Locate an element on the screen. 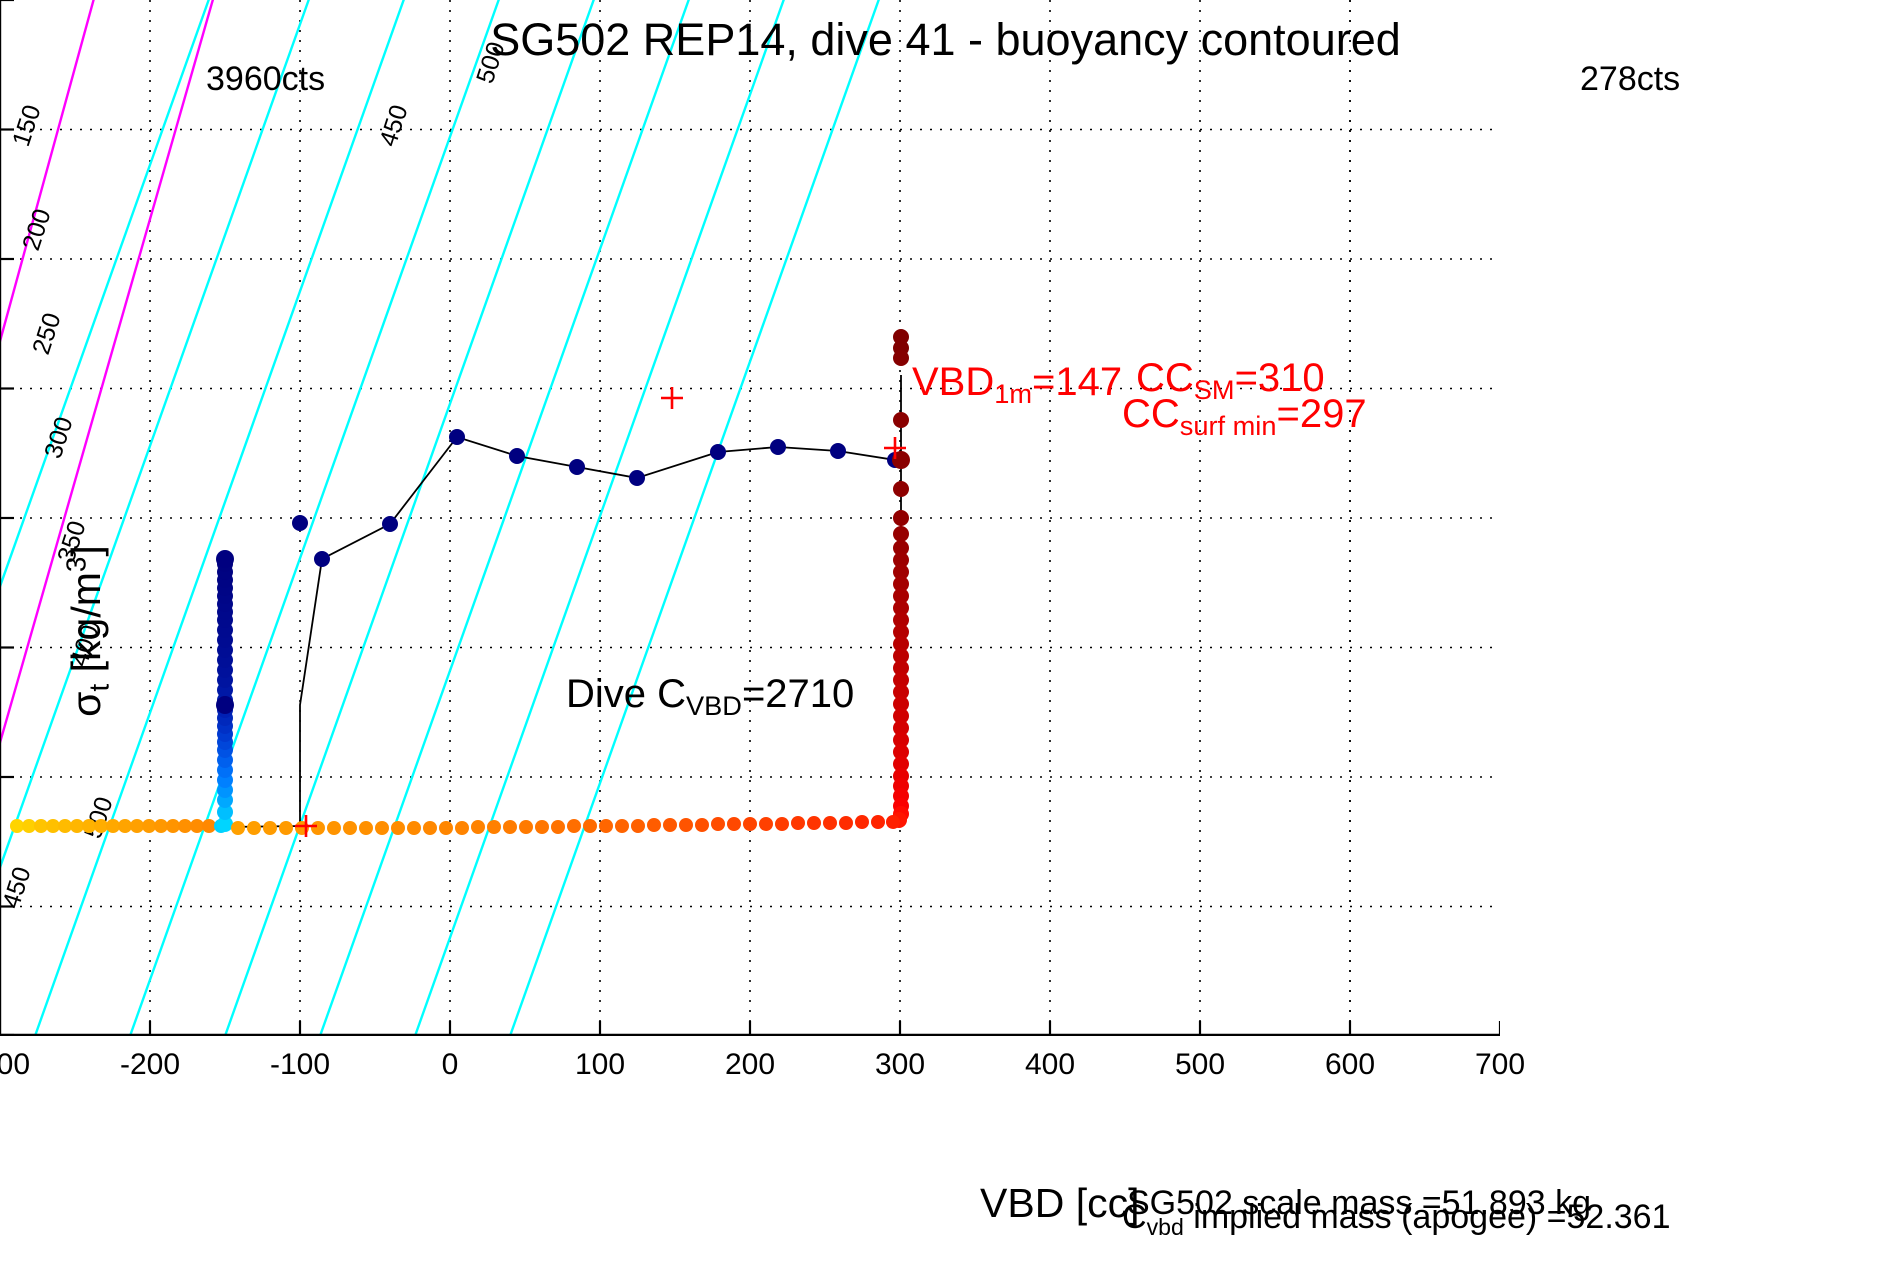 This screenshot has width=1891, height=1262. annotation-dive-cvbd-prefix: Dive C is located at coordinates (626, 694).